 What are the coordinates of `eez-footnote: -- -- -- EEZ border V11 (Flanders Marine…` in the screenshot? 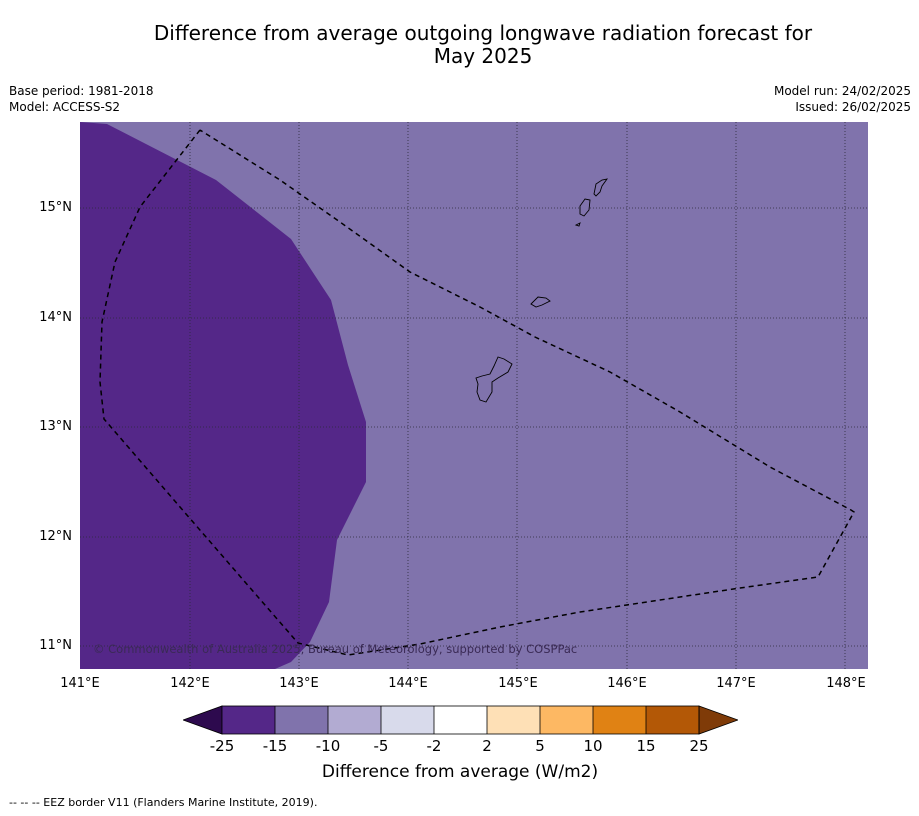 It's located at (163, 802).